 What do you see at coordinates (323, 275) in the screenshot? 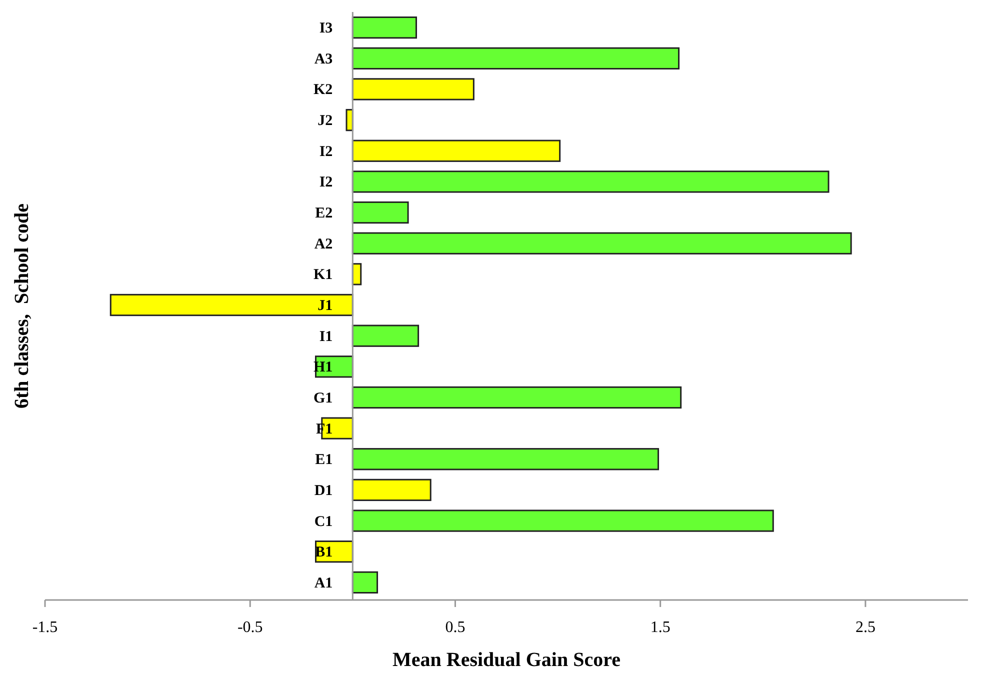
I see `y-tick-label: K1` at bounding box center [323, 275].